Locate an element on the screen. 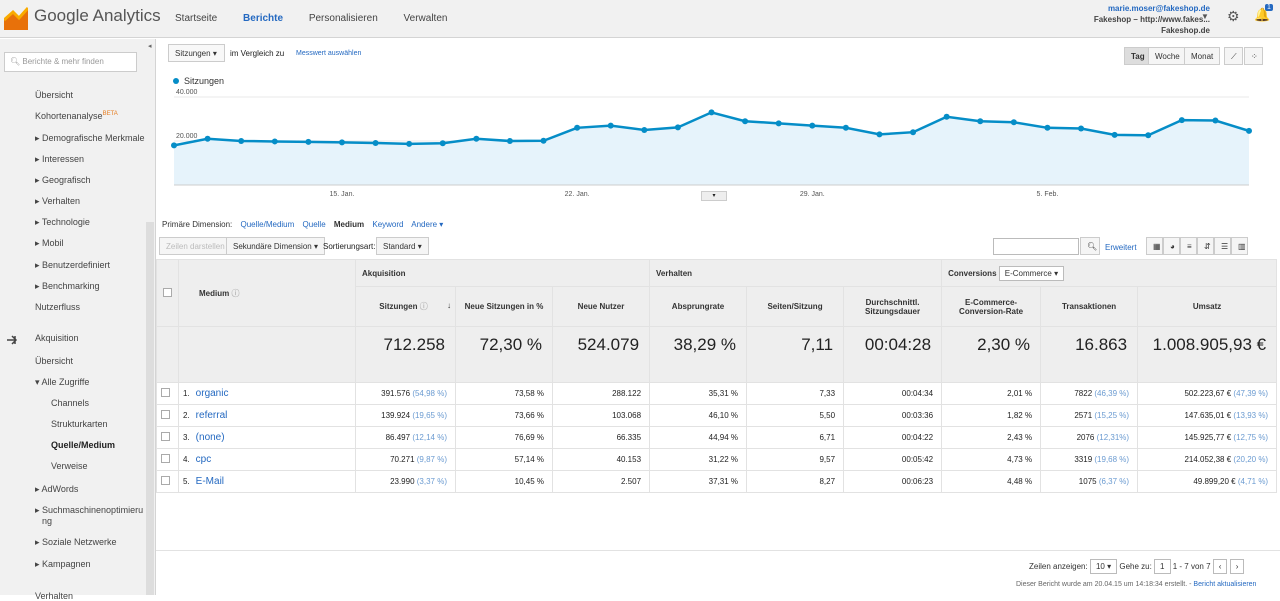 The image size is (1280, 601). sidebar-item: Quelle/Medium is located at coordinates (83, 445).